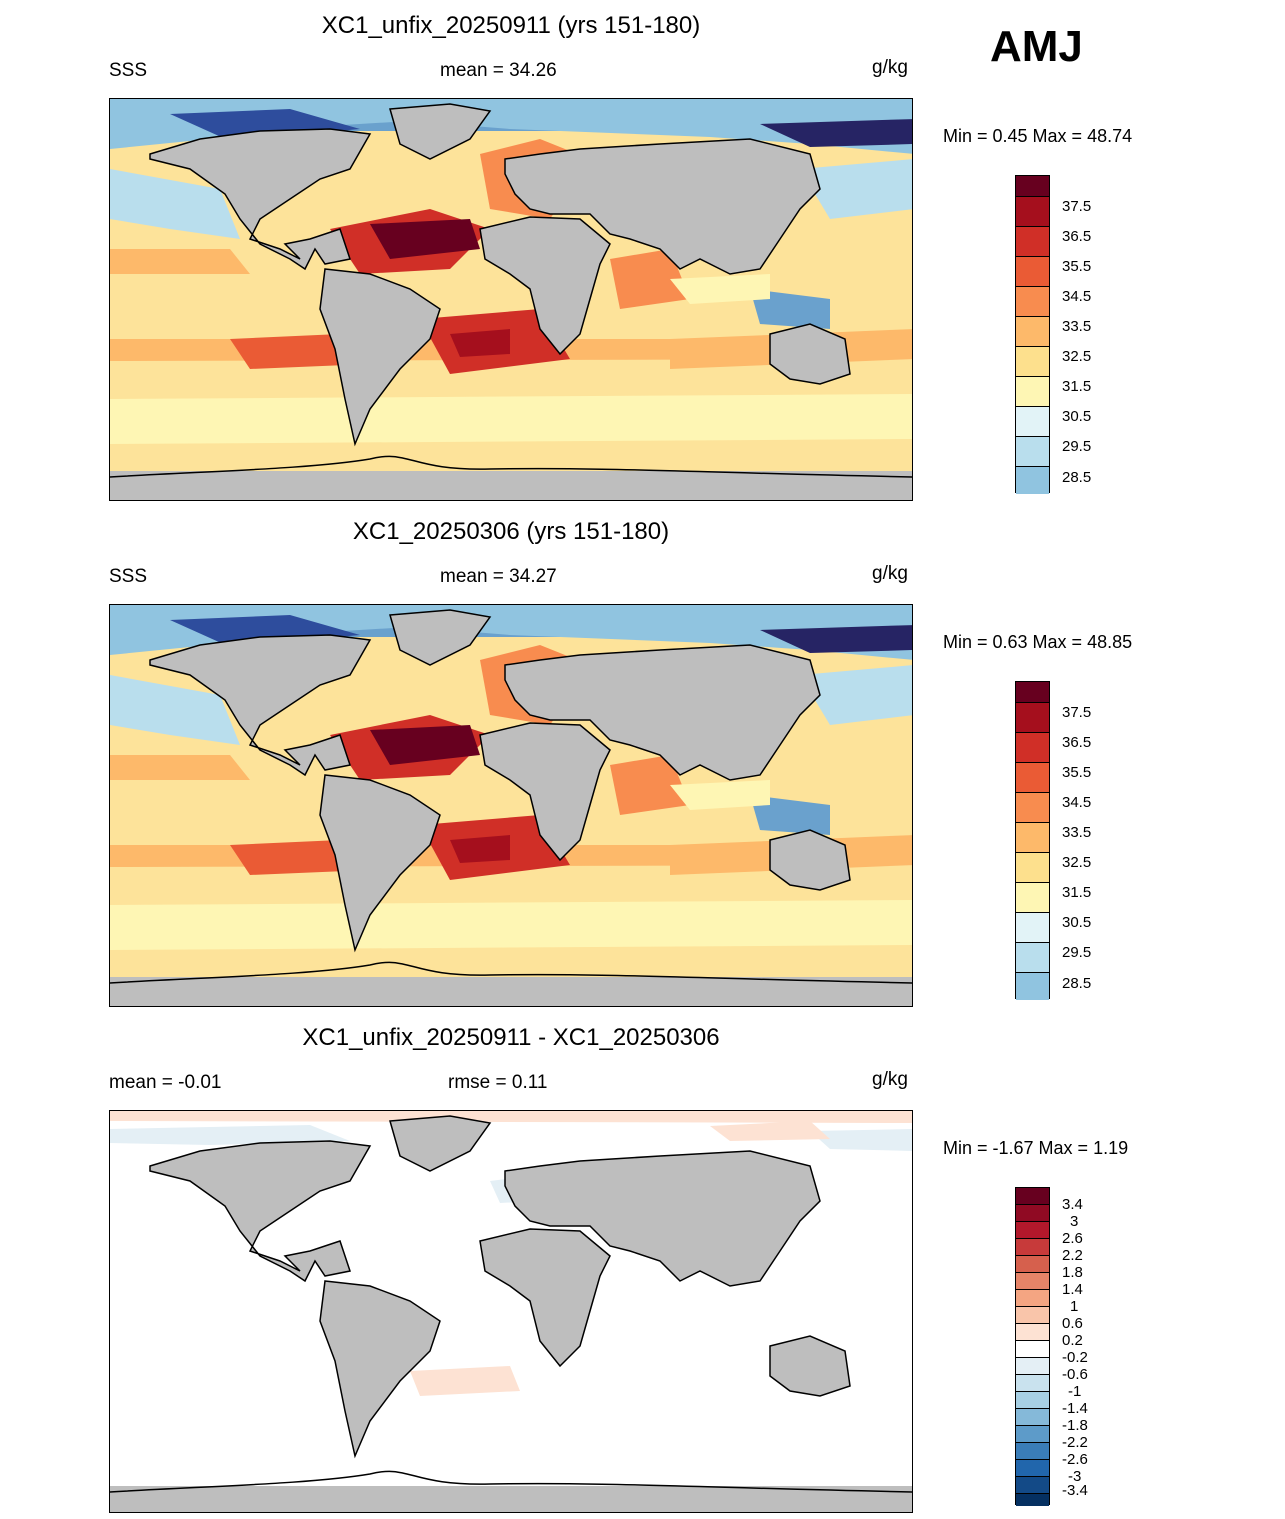 The height and width of the screenshot is (1519, 1285). I want to click on colorbar-tick-label: 34.5, so click(1077, 802).